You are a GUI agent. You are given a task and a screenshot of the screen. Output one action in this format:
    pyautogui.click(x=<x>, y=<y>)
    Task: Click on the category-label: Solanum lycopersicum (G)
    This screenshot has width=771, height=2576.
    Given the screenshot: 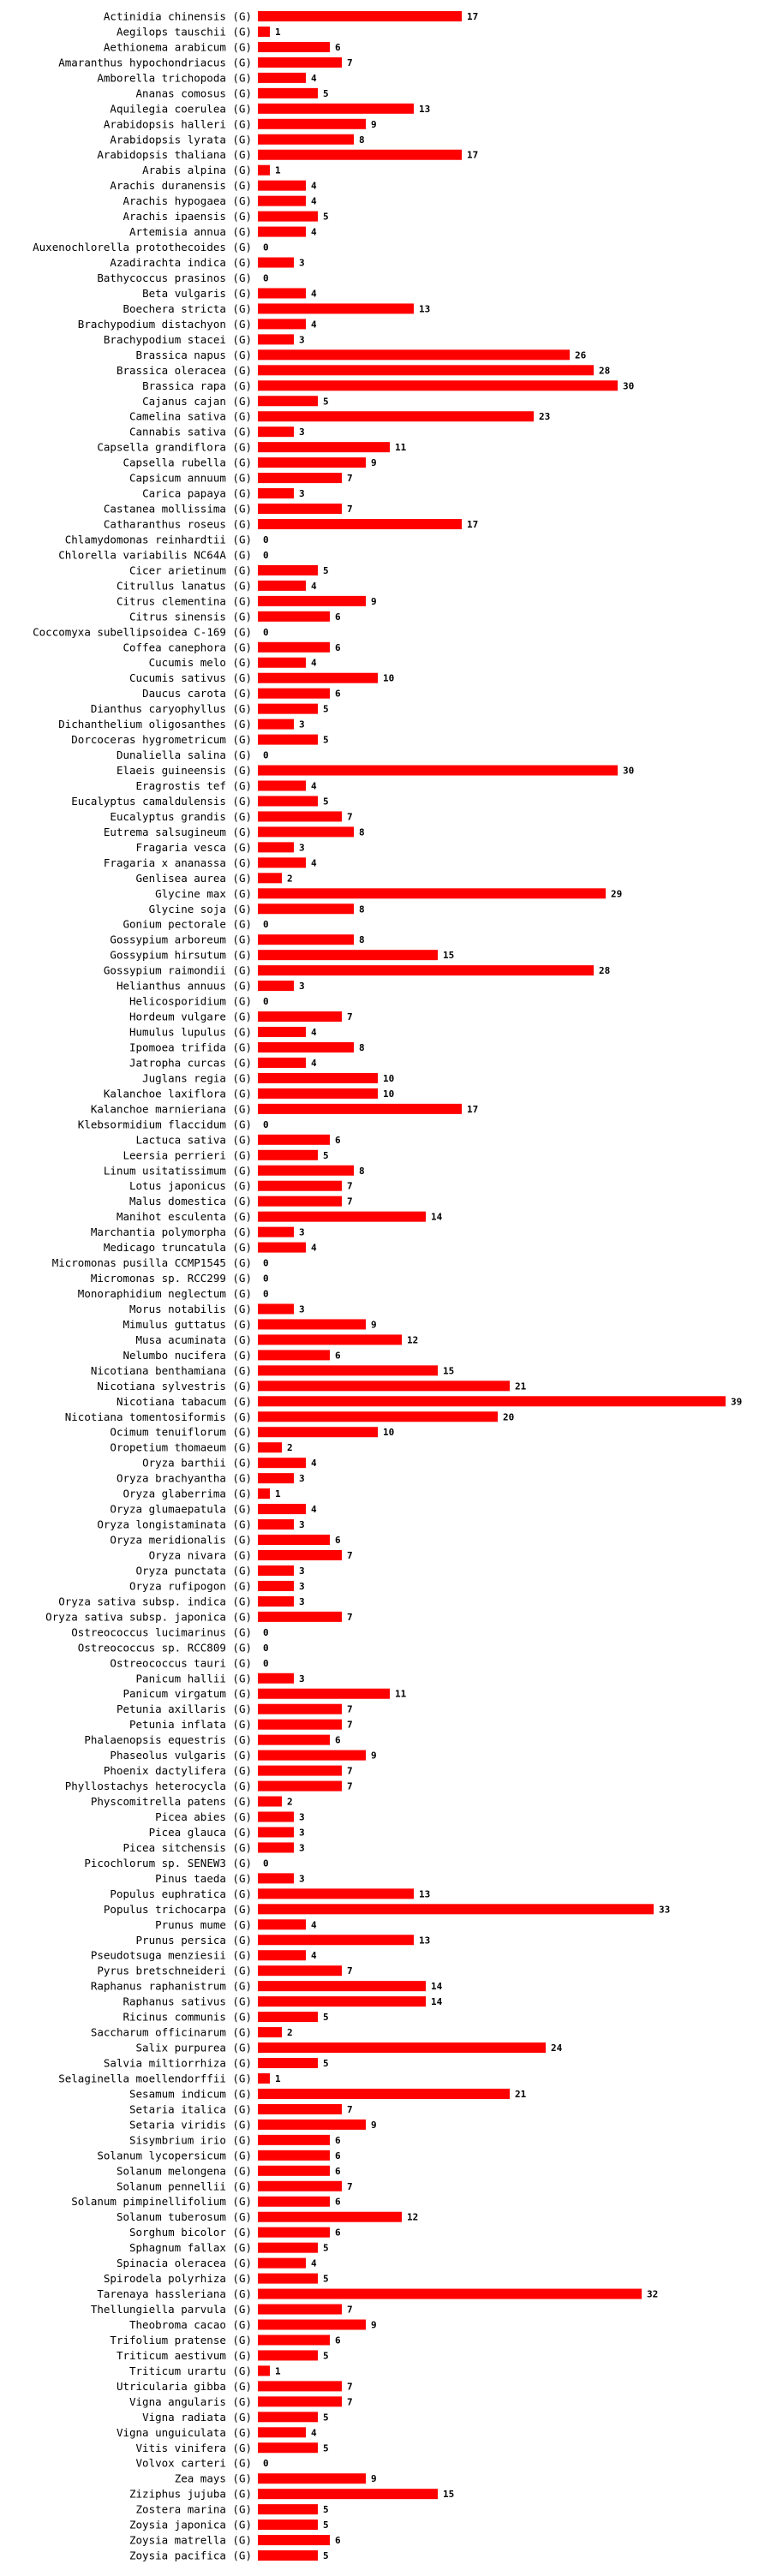 What is the action you would take?
    pyautogui.click(x=174, y=2155)
    